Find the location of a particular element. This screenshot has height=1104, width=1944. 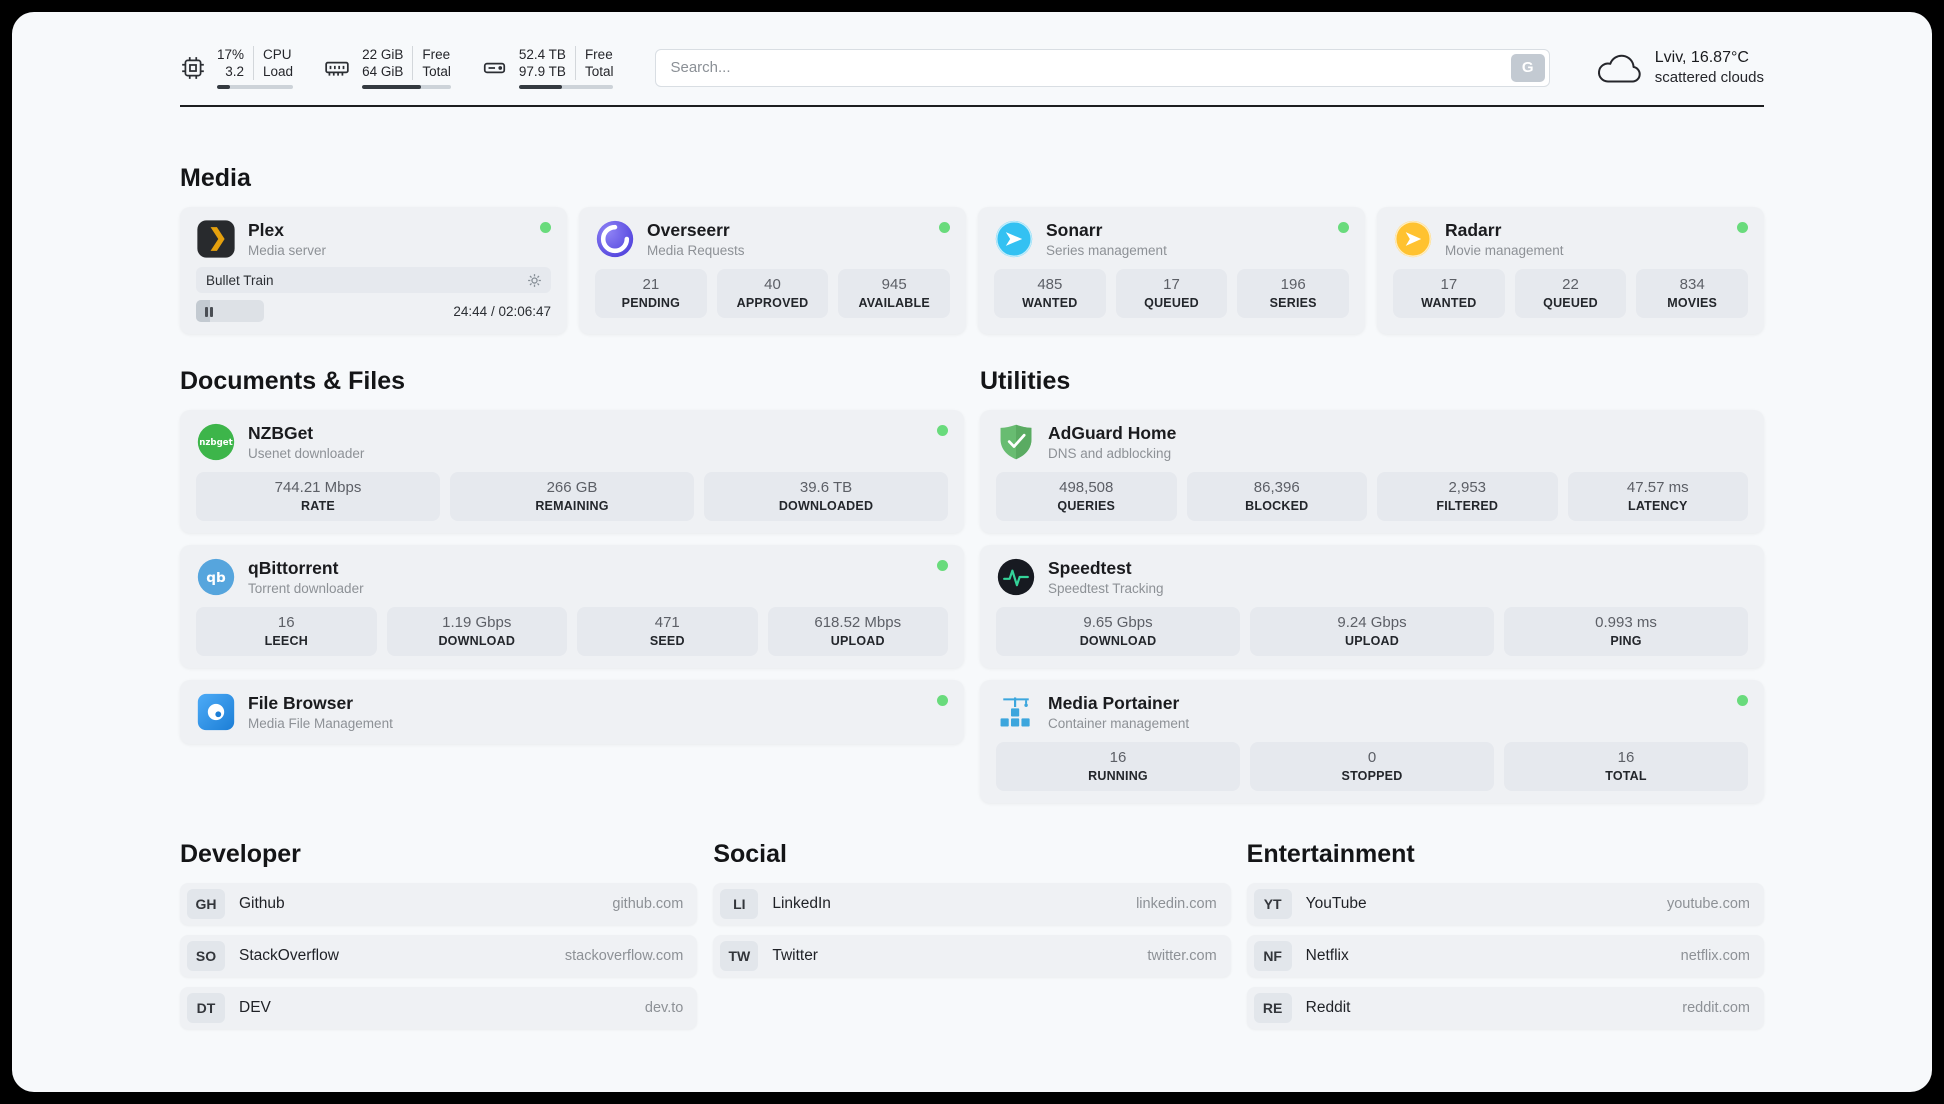

ram-label-top: Free is located at coordinates (436, 54).